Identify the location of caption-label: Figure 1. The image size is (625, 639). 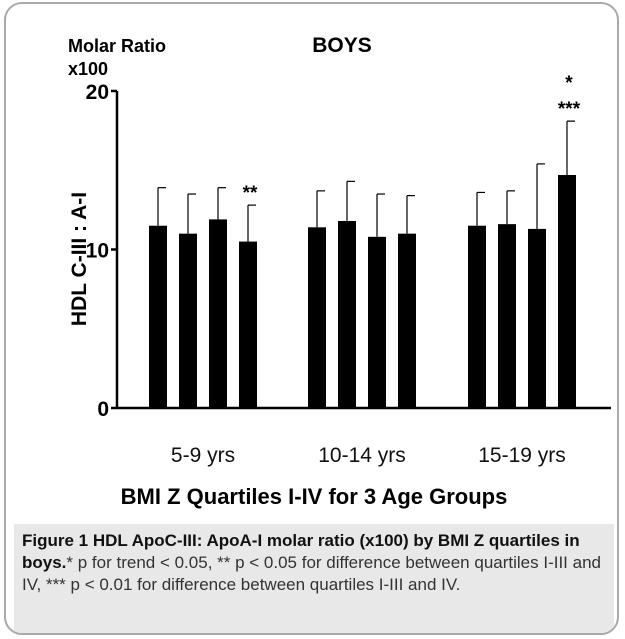
(55, 540).